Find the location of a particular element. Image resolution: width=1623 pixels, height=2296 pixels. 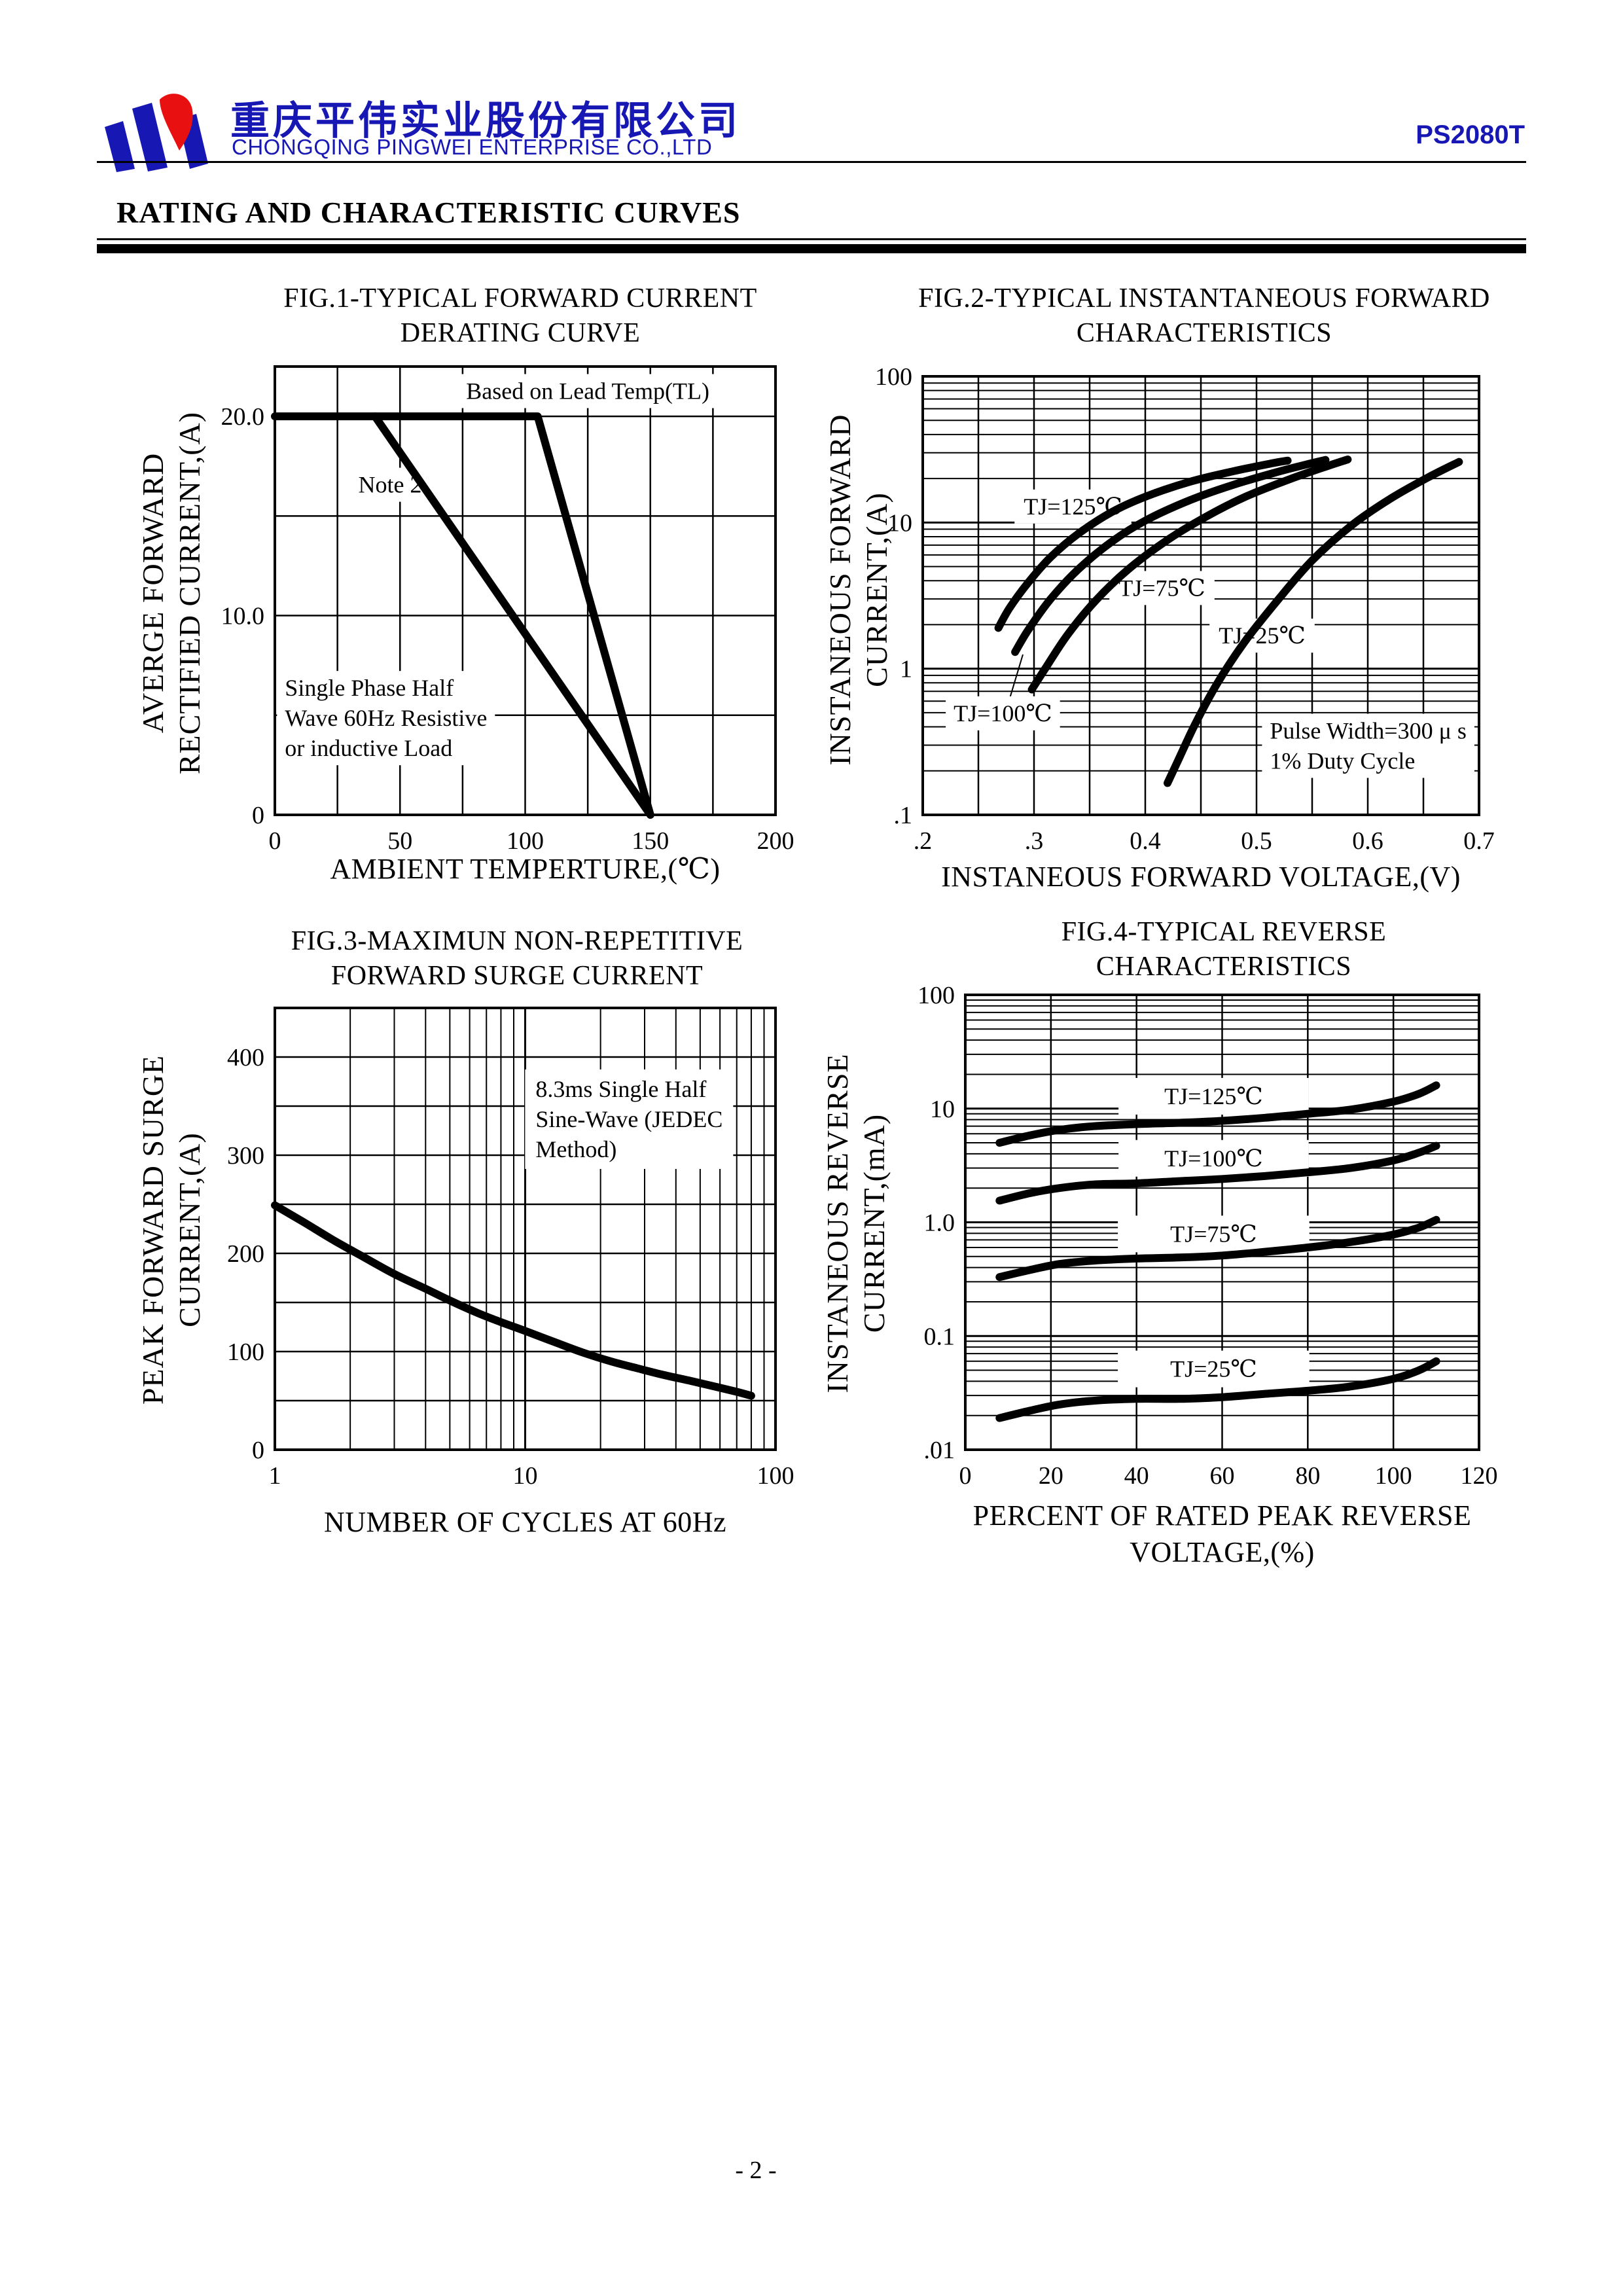

chart-text: TJ=75℃ is located at coordinates (1213, 1234).